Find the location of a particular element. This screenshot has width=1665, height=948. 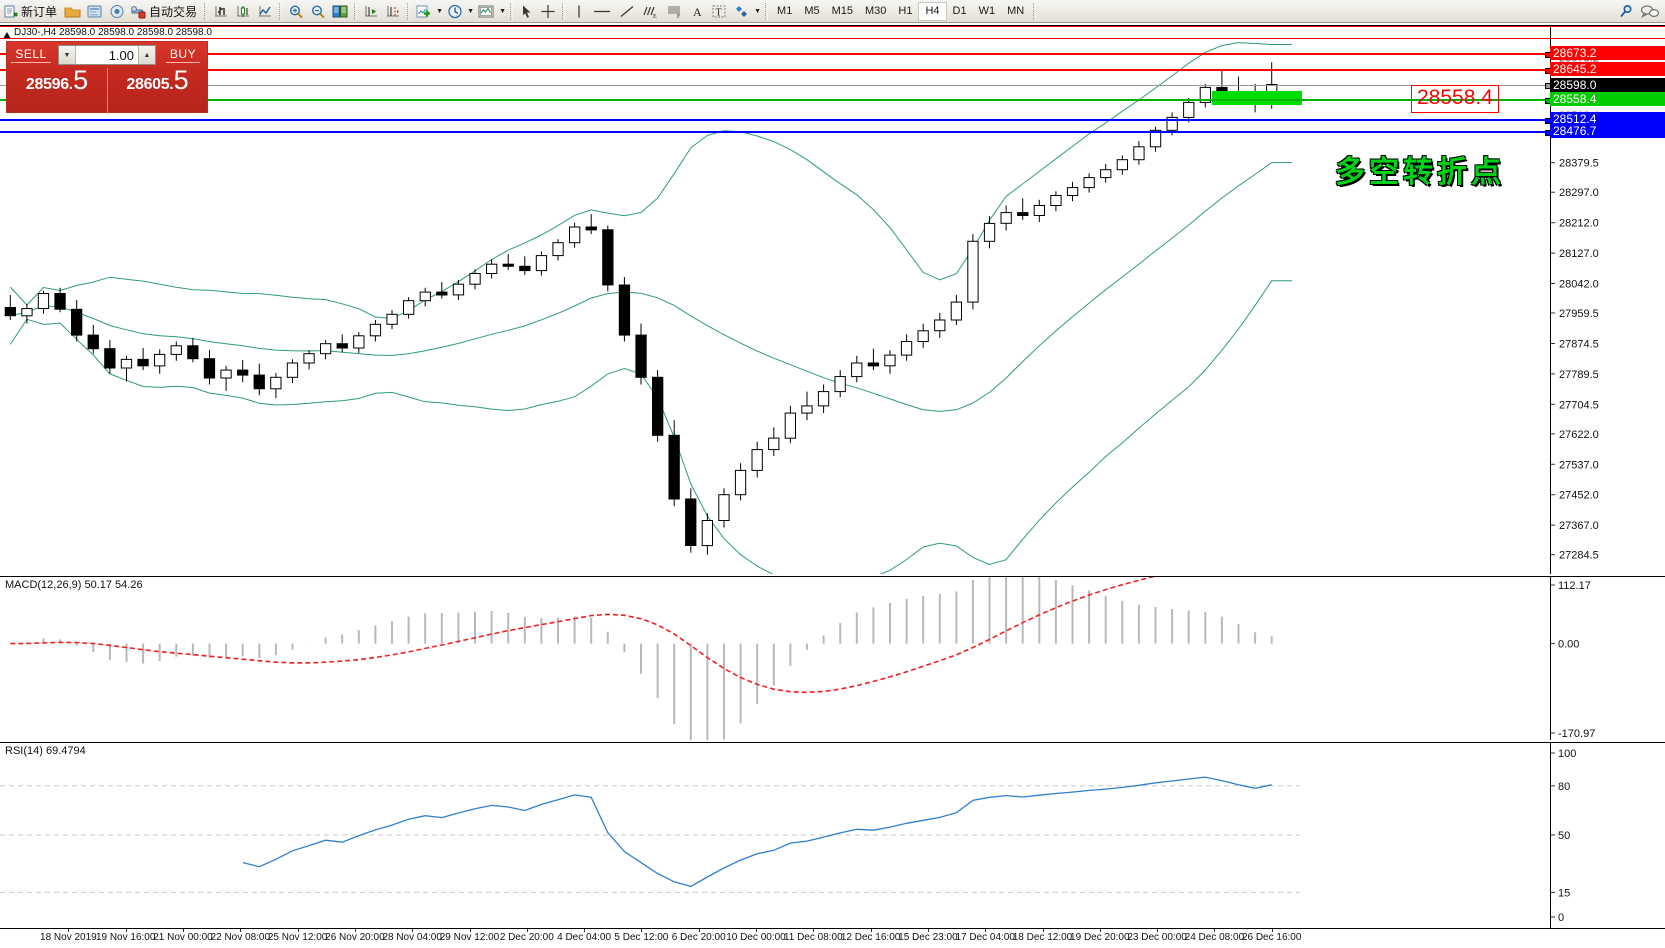

template-button is located at coordinates (486, 11).